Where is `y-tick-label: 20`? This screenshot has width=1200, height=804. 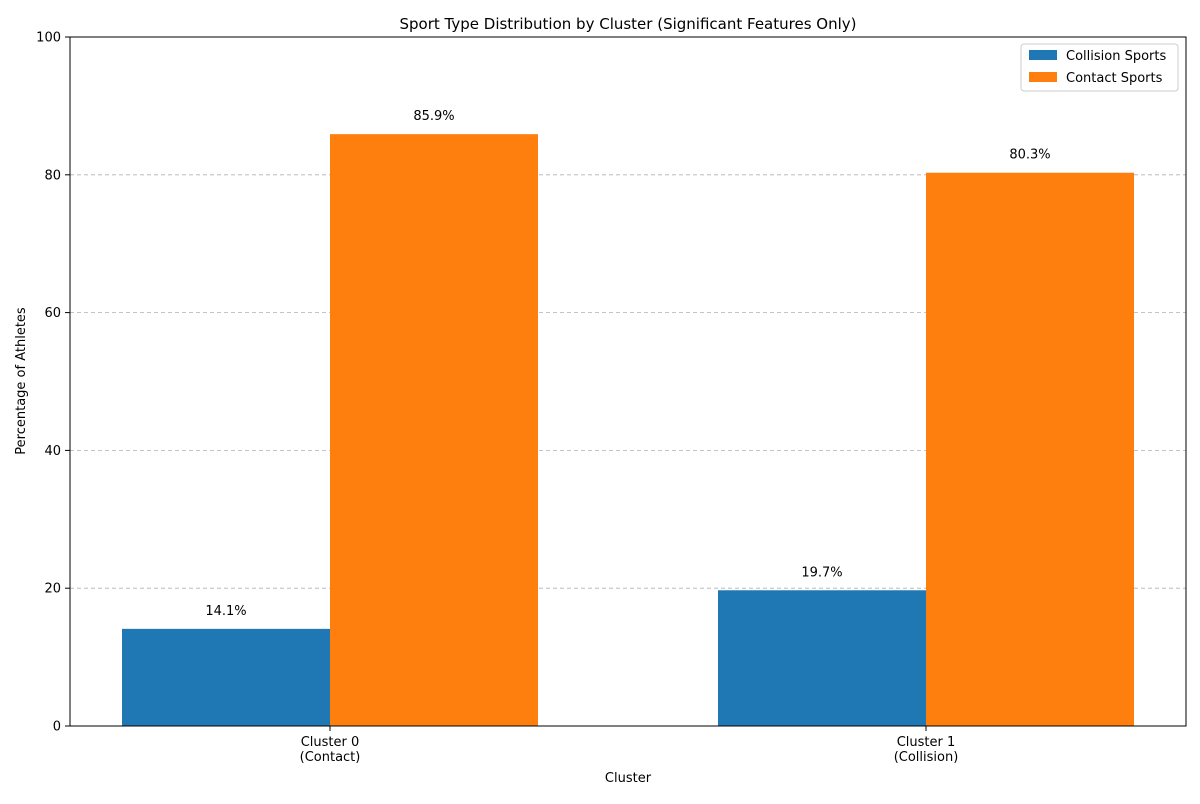 y-tick-label: 20 is located at coordinates (52, 589).